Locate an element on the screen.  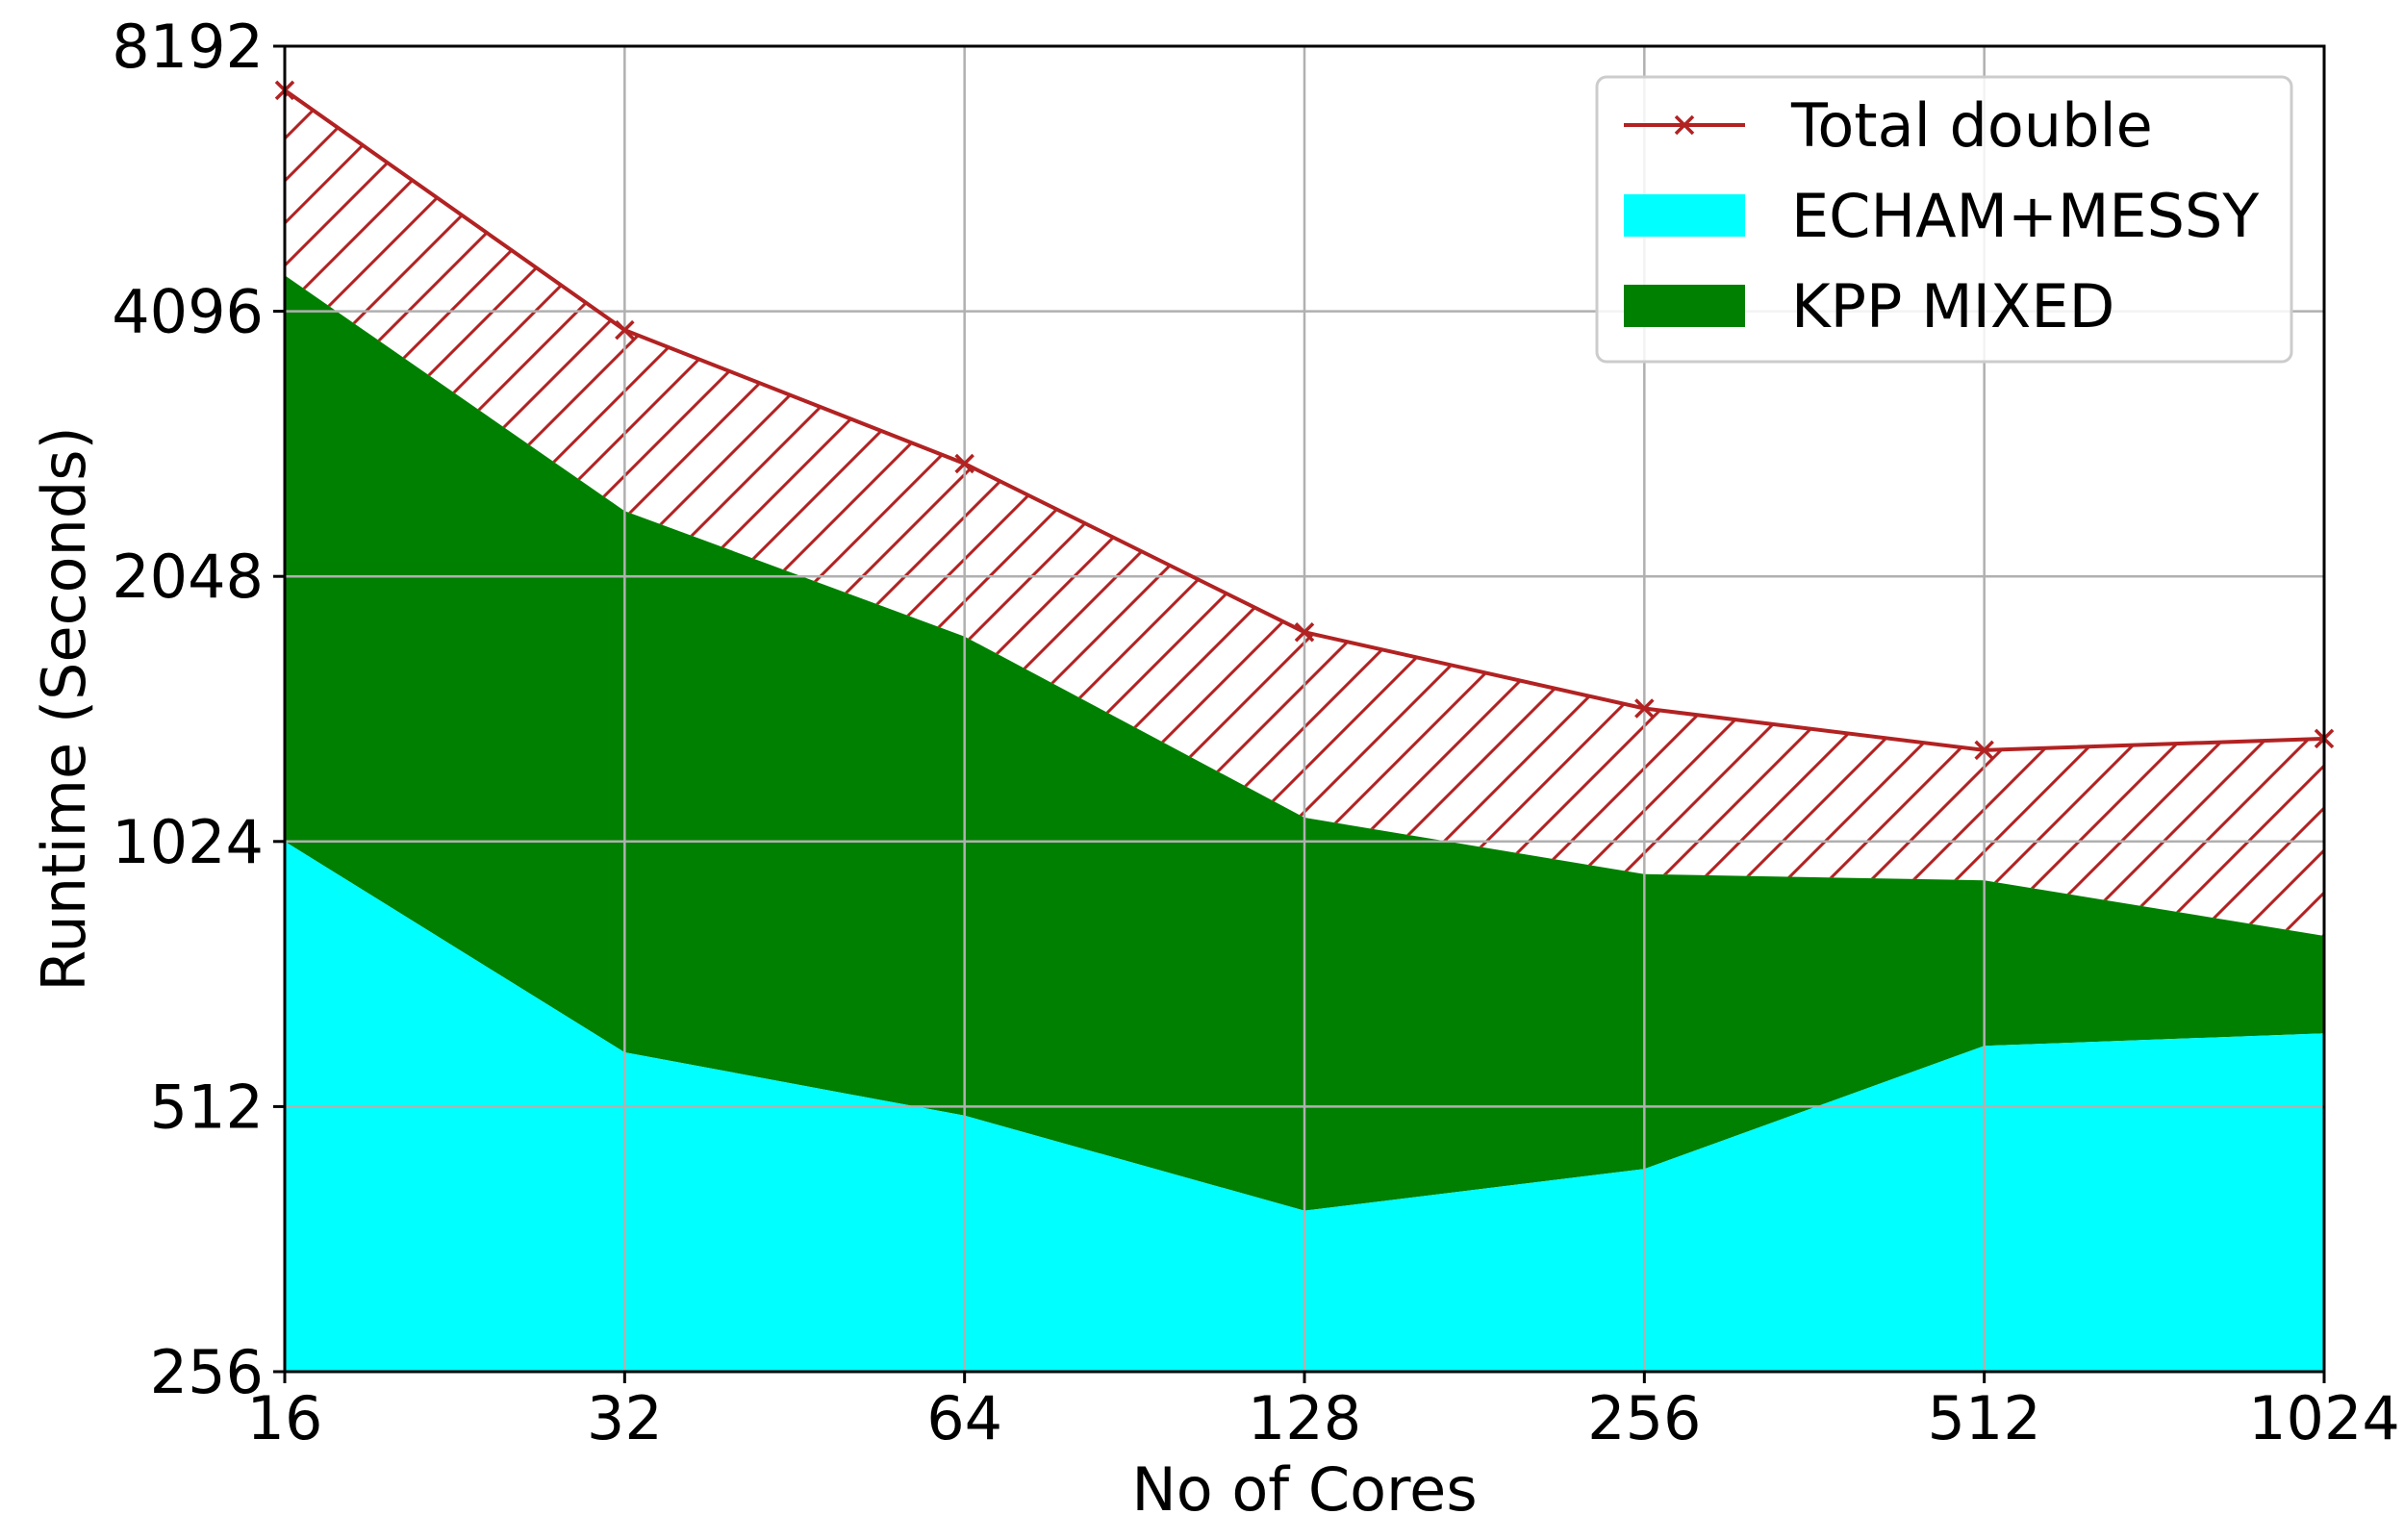
legend-swatch-kpp is located at coordinates (1684, 306).